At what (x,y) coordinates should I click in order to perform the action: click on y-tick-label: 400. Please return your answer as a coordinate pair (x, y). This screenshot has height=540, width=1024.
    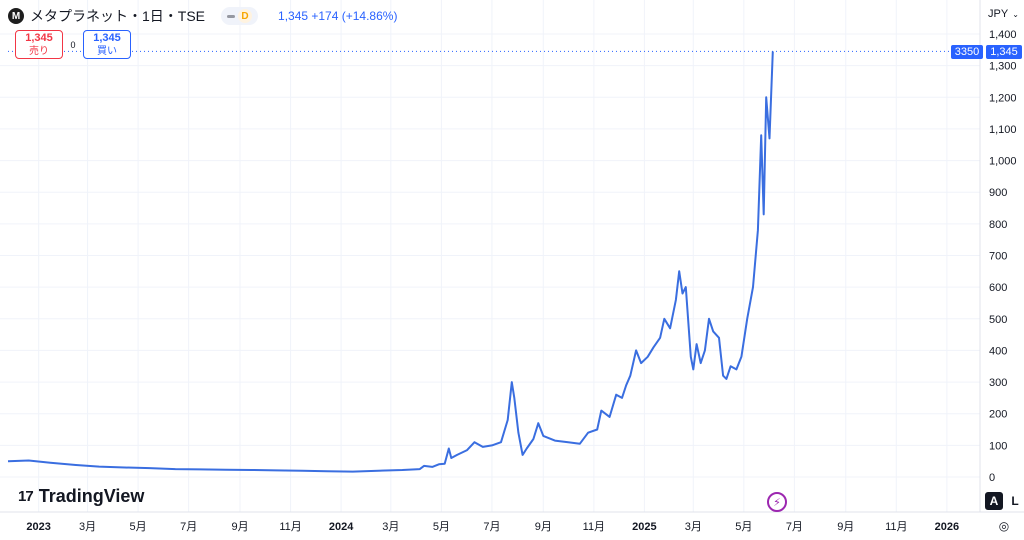
    Looking at the image, I should click on (998, 351).